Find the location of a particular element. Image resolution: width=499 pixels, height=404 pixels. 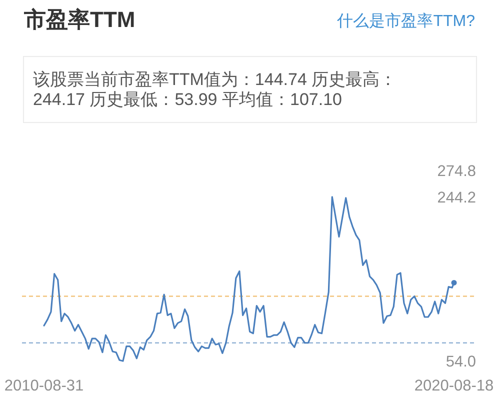

y-tick-label: 244.2 is located at coordinates (456, 197).